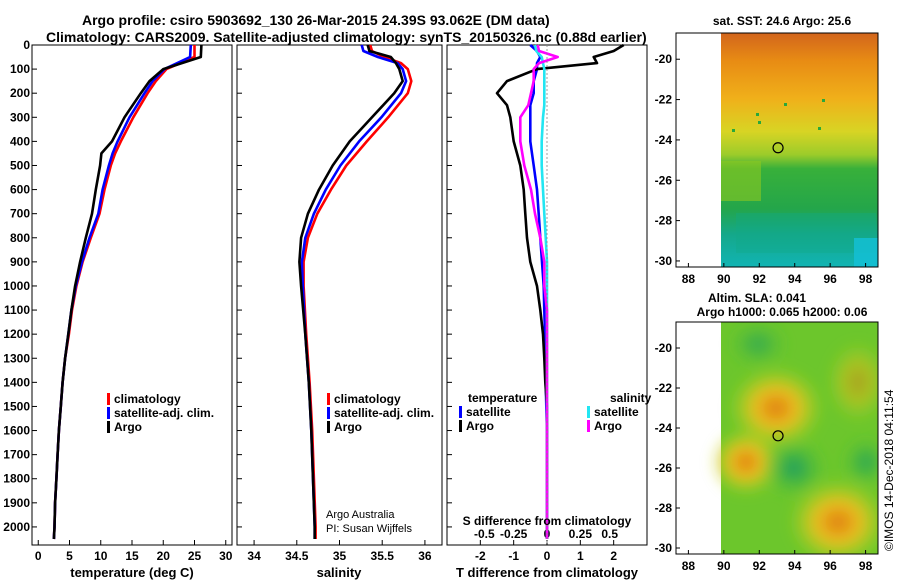  What do you see at coordinates (581, 534) in the screenshot?
I see `x2-tick-label: 0.25` at bounding box center [581, 534].